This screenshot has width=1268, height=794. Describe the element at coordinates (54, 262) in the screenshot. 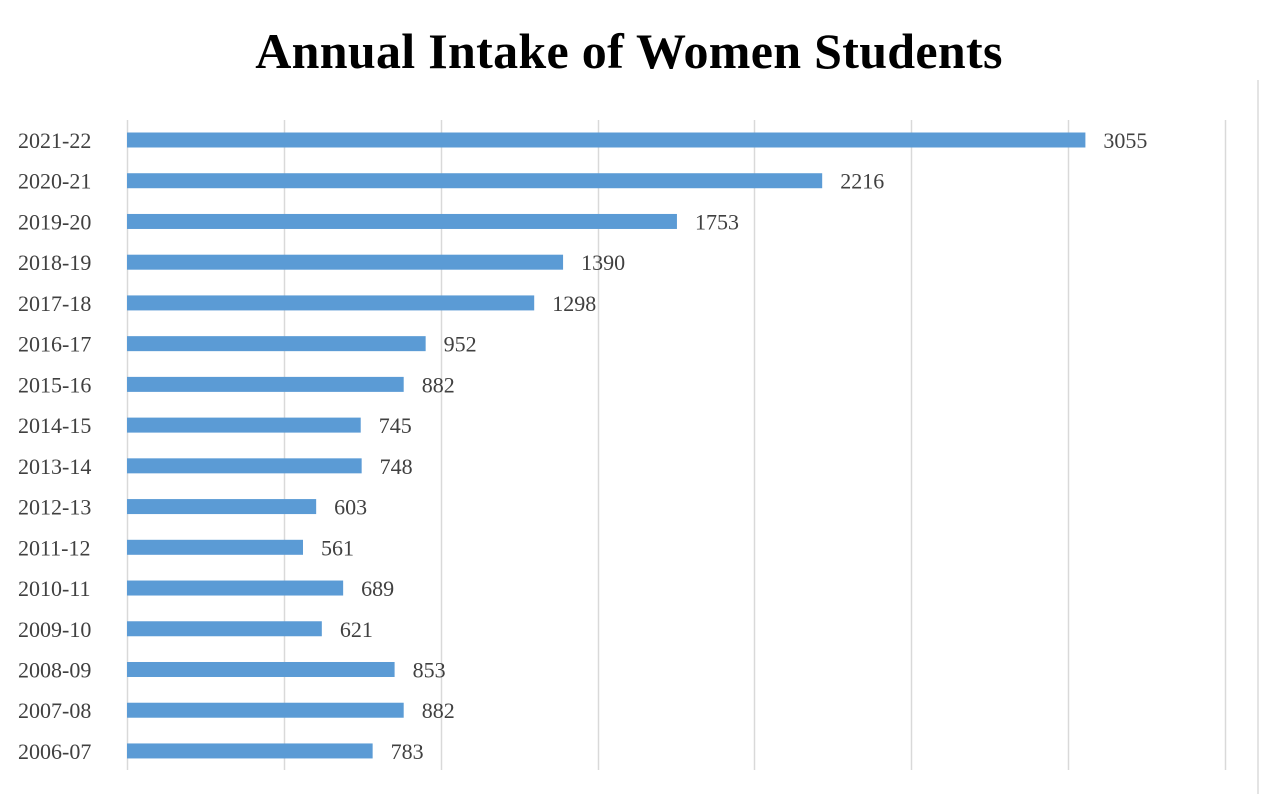

I see `category-label: 2018-19` at that location.